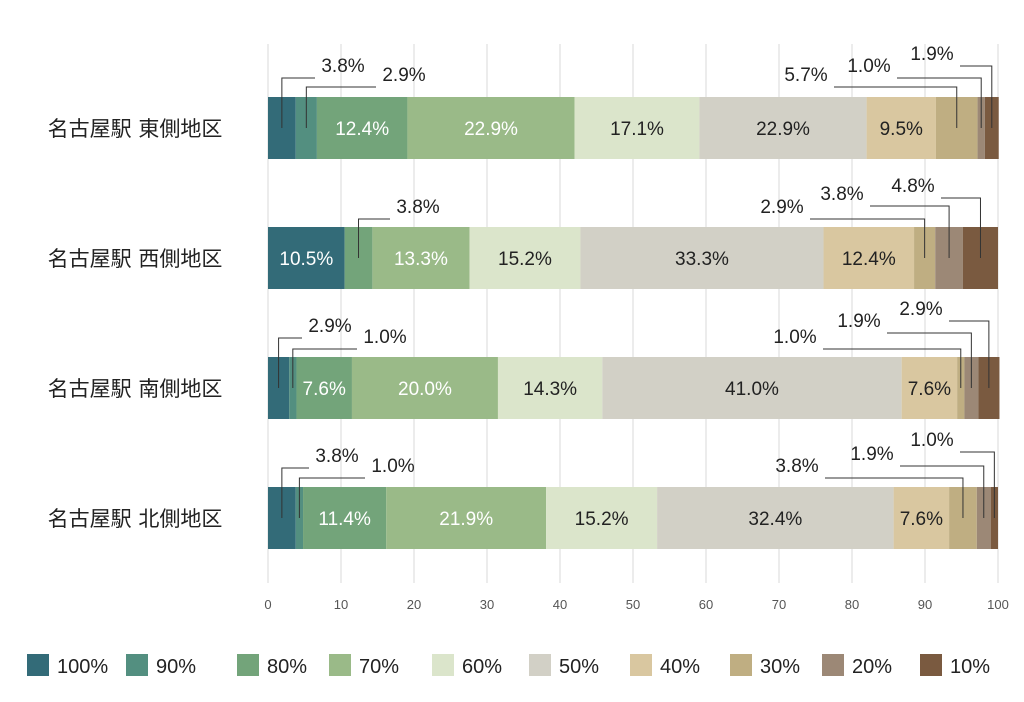 Image resolution: width=1024 pixels, height=702 pixels. I want to click on x-axis-ticks: 0 10 20 30 40 50 60 70 80 90 100, so click(636, 604).